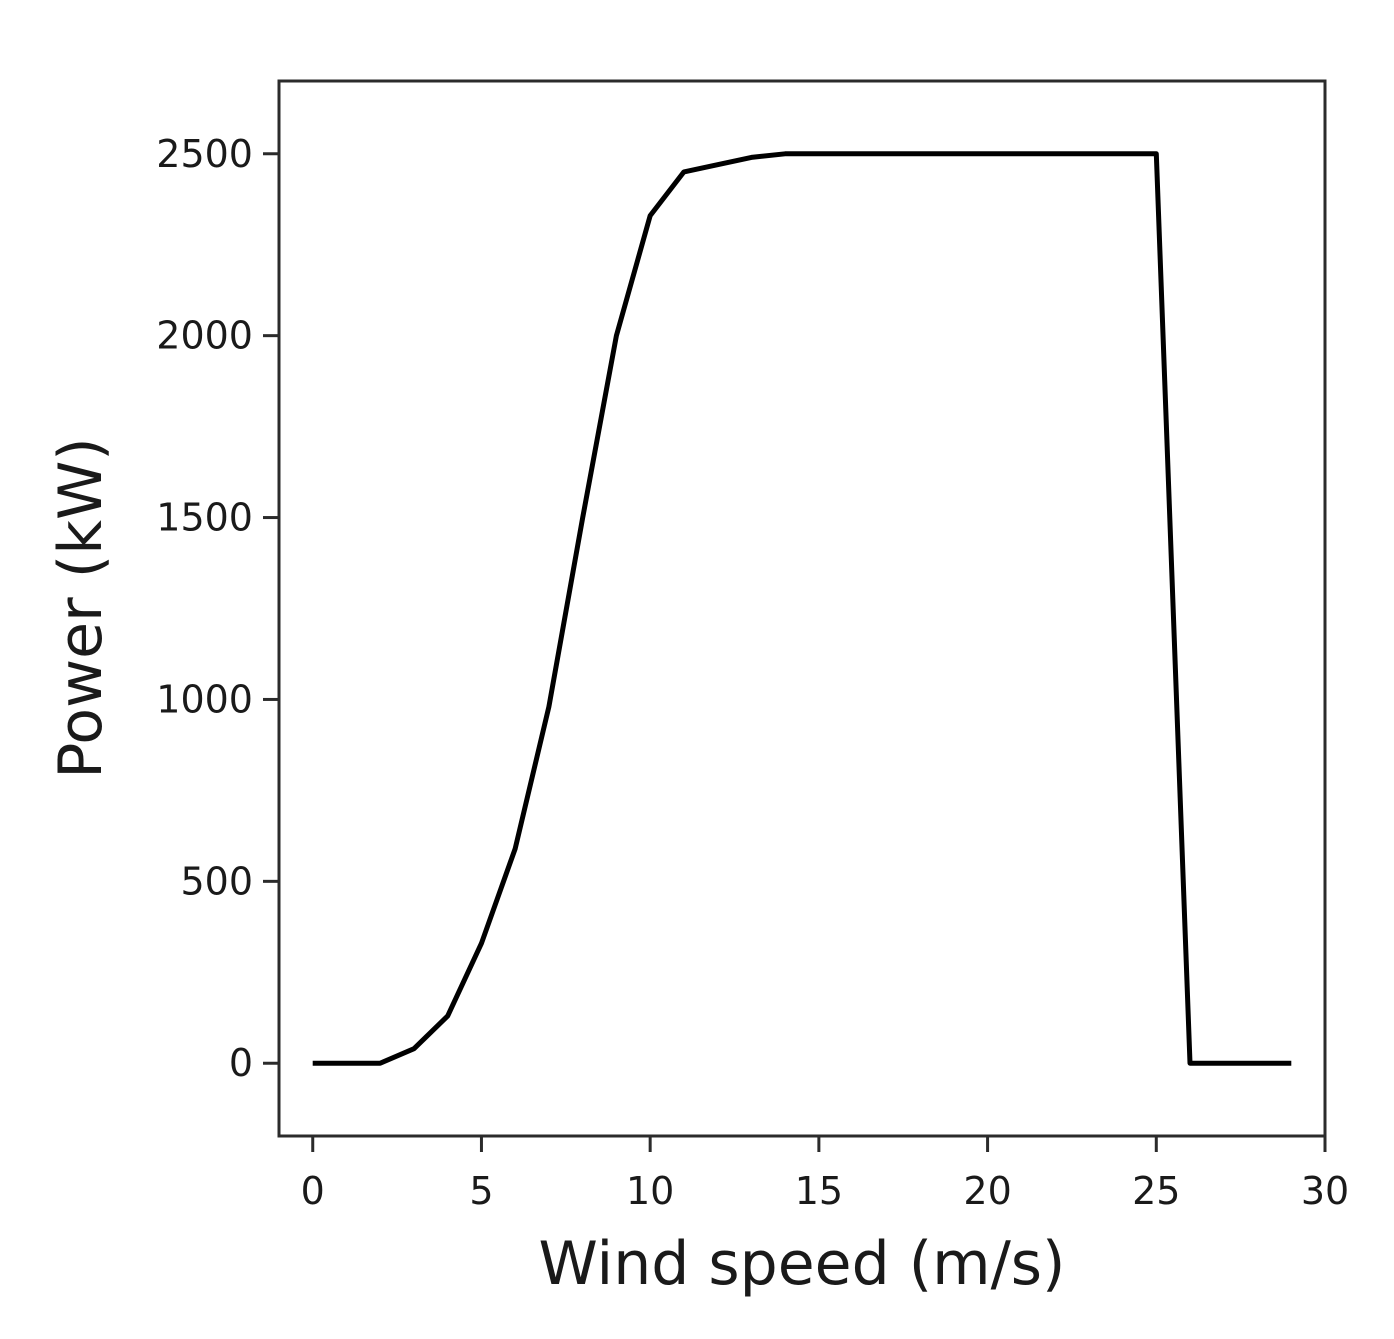 The height and width of the screenshot is (1339, 1394). Describe the element at coordinates (650, 1191) in the screenshot. I see `x-tick-label: 10` at that location.